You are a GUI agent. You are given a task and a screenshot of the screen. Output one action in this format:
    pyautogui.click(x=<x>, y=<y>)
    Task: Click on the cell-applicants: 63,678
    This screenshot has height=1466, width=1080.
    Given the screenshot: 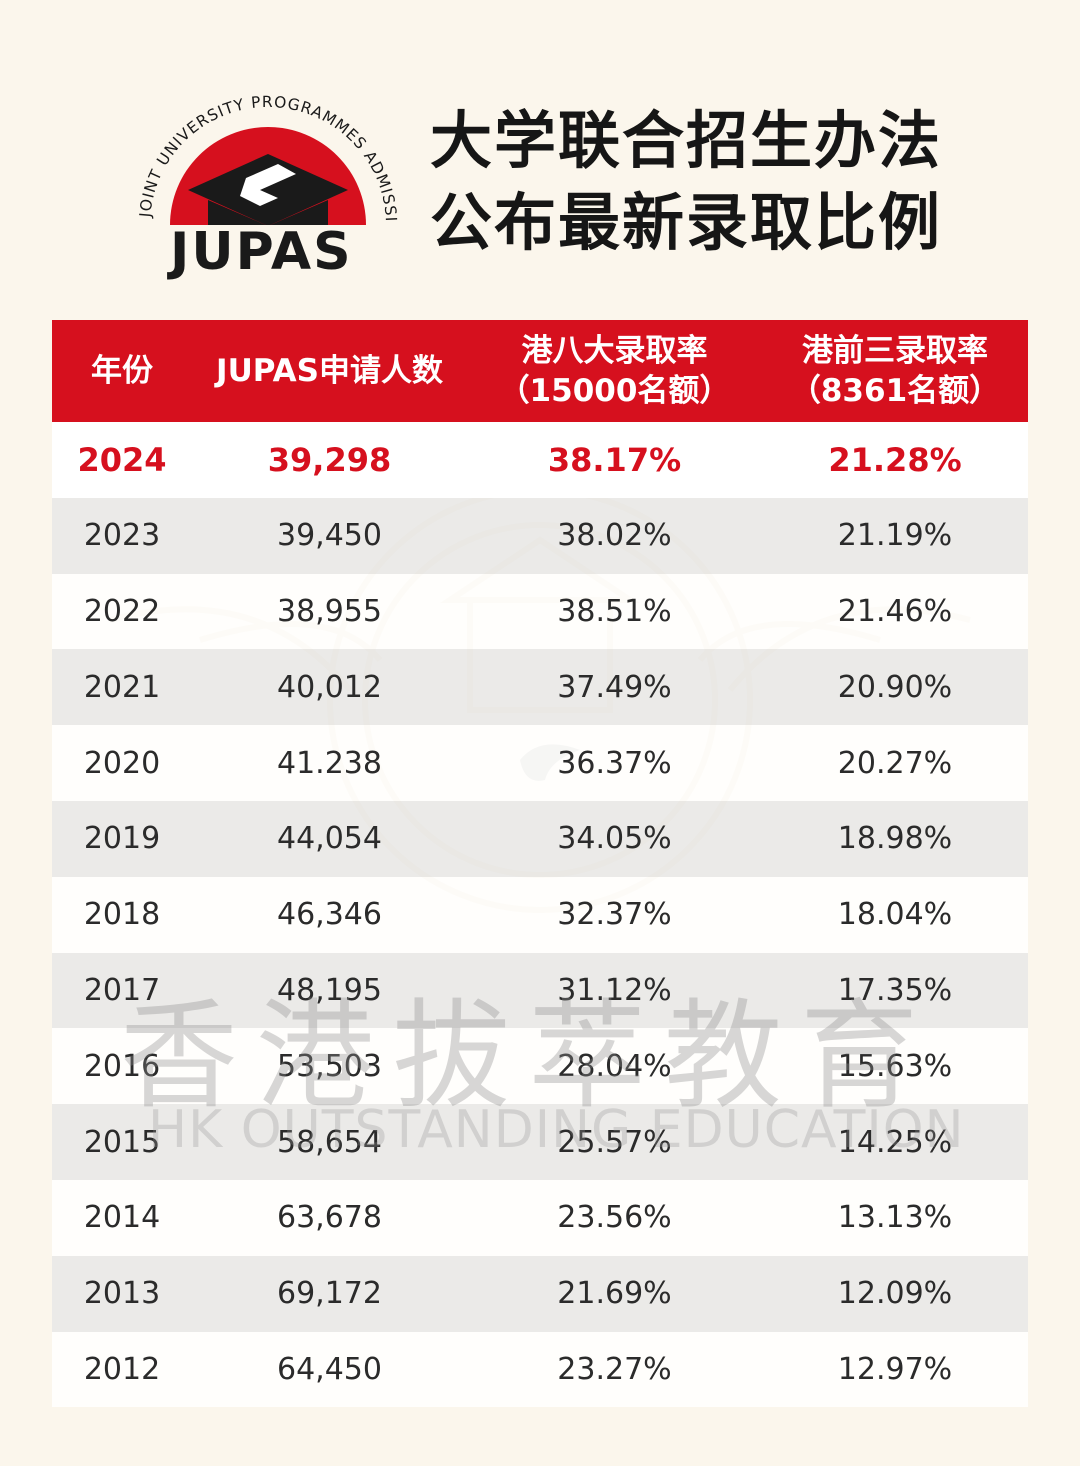 What is the action you would take?
    pyautogui.click(x=329, y=1218)
    